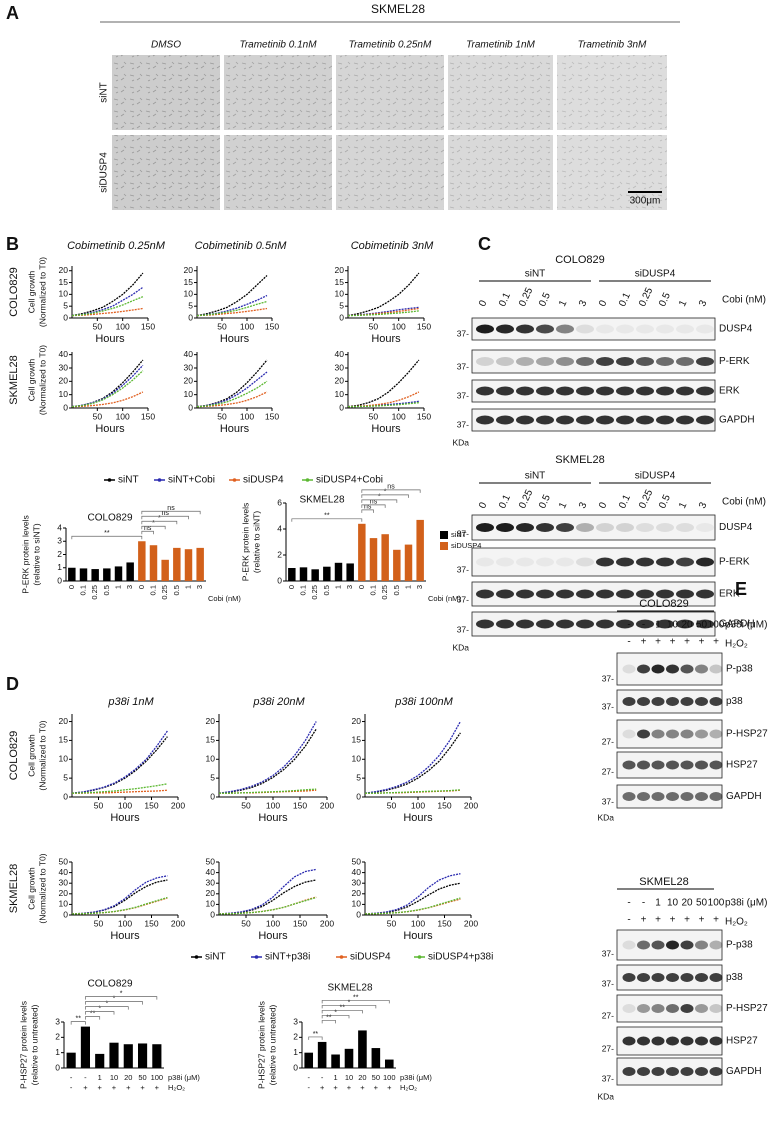  I want to click on y-tick-label: 20, so click(189, 381).